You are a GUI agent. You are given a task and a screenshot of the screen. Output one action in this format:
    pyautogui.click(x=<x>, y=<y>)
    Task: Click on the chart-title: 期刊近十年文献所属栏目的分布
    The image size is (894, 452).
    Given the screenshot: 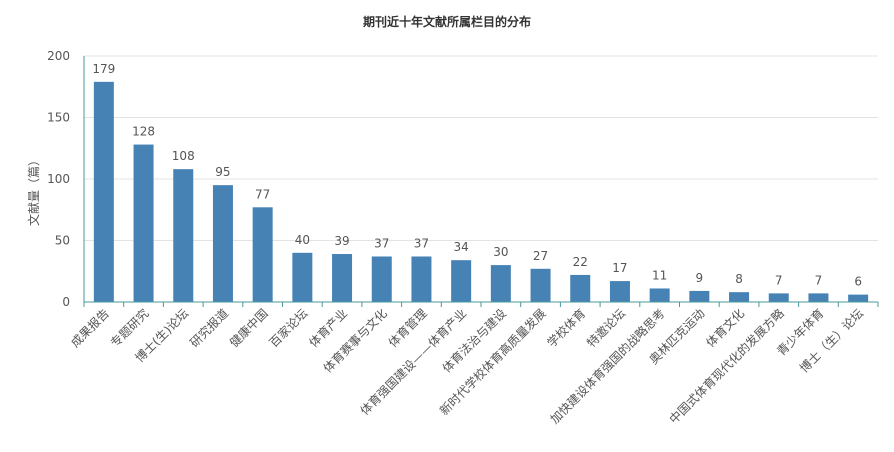 What is the action you would take?
    pyautogui.click(x=447, y=21)
    